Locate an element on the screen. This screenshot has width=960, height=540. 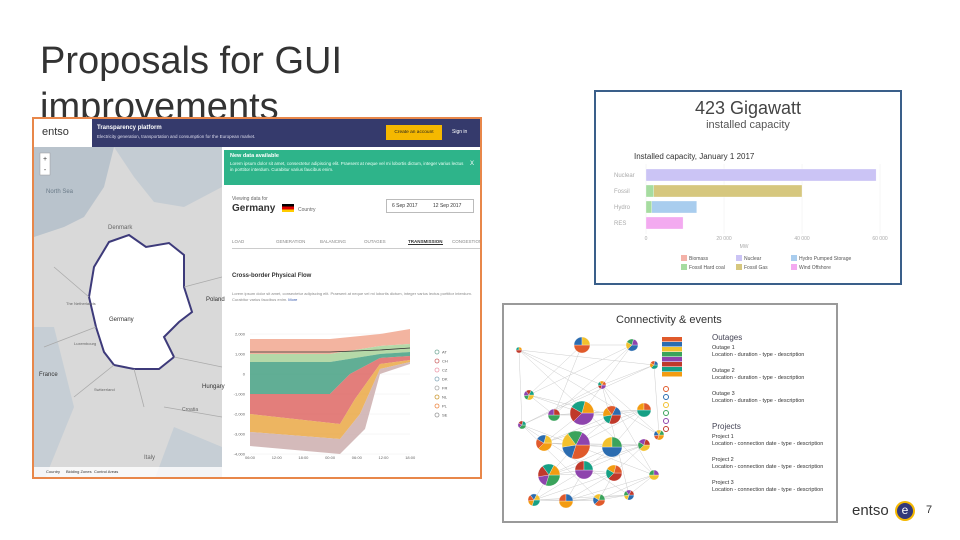
date-from: 6 Sep 2017 is located at coordinates (405, 206).